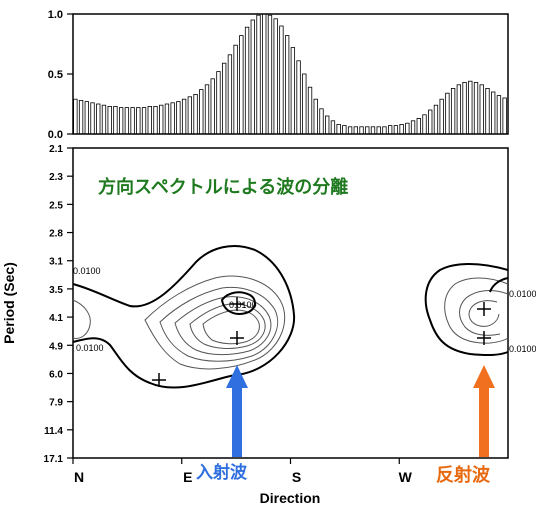 The height and width of the screenshot is (509, 536). I want to click on contour-label-4: 0.0100, so click(522, 294).